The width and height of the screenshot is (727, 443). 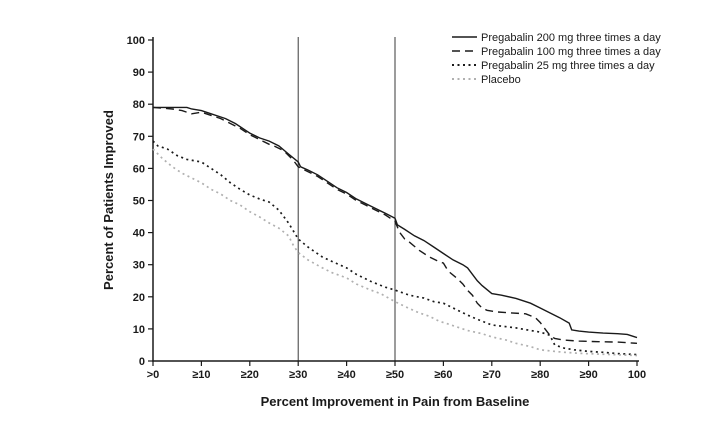 What do you see at coordinates (501, 80) in the screenshot?
I see `legend-label: Placebo` at bounding box center [501, 80].